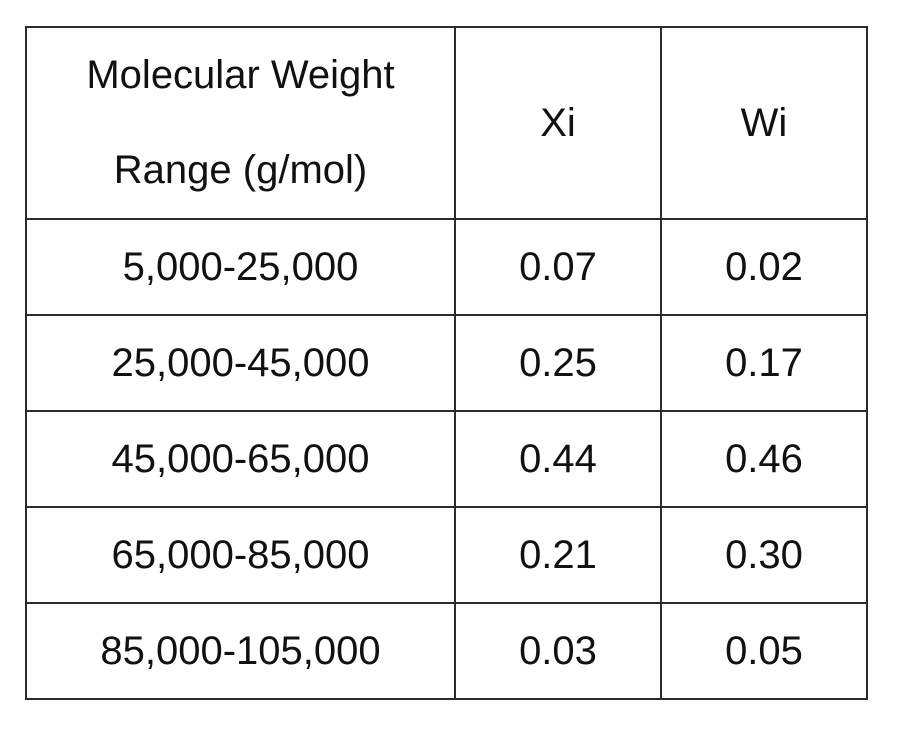 This screenshot has width=903, height=743. I want to click on table-row: 65,000-85,000 0.21 0.30, so click(446, 555).